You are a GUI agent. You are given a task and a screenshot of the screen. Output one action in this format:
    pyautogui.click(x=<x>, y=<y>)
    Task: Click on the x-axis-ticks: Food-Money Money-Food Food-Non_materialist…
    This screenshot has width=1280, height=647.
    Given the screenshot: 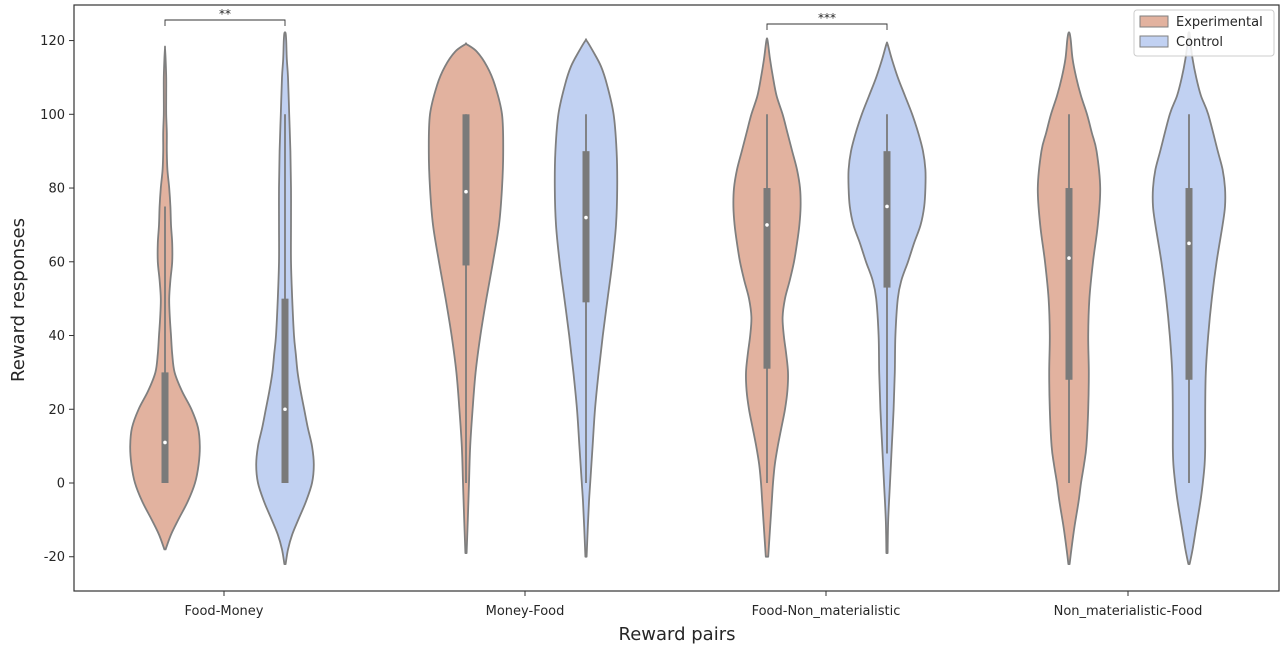 What is the action you would take?
    pyautogui.click(x=694, y=605)
    